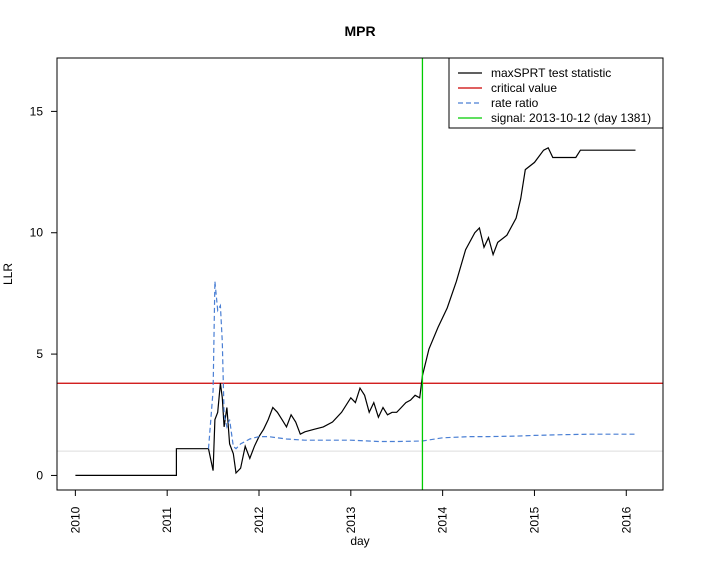 The height and width of the screenshot is (576, 720). What do you see at coordinates (515, 103) in the screenshot?
I see `legend-label: rate ratio` at bounding box center [515, 103].